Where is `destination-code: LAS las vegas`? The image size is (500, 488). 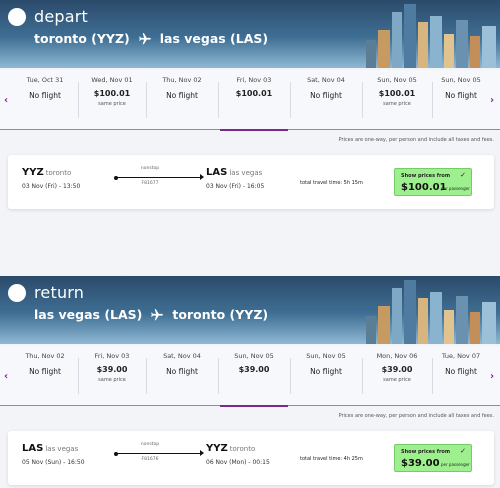
destination-code: LAS las vegas is located at coordinates (234, 172).